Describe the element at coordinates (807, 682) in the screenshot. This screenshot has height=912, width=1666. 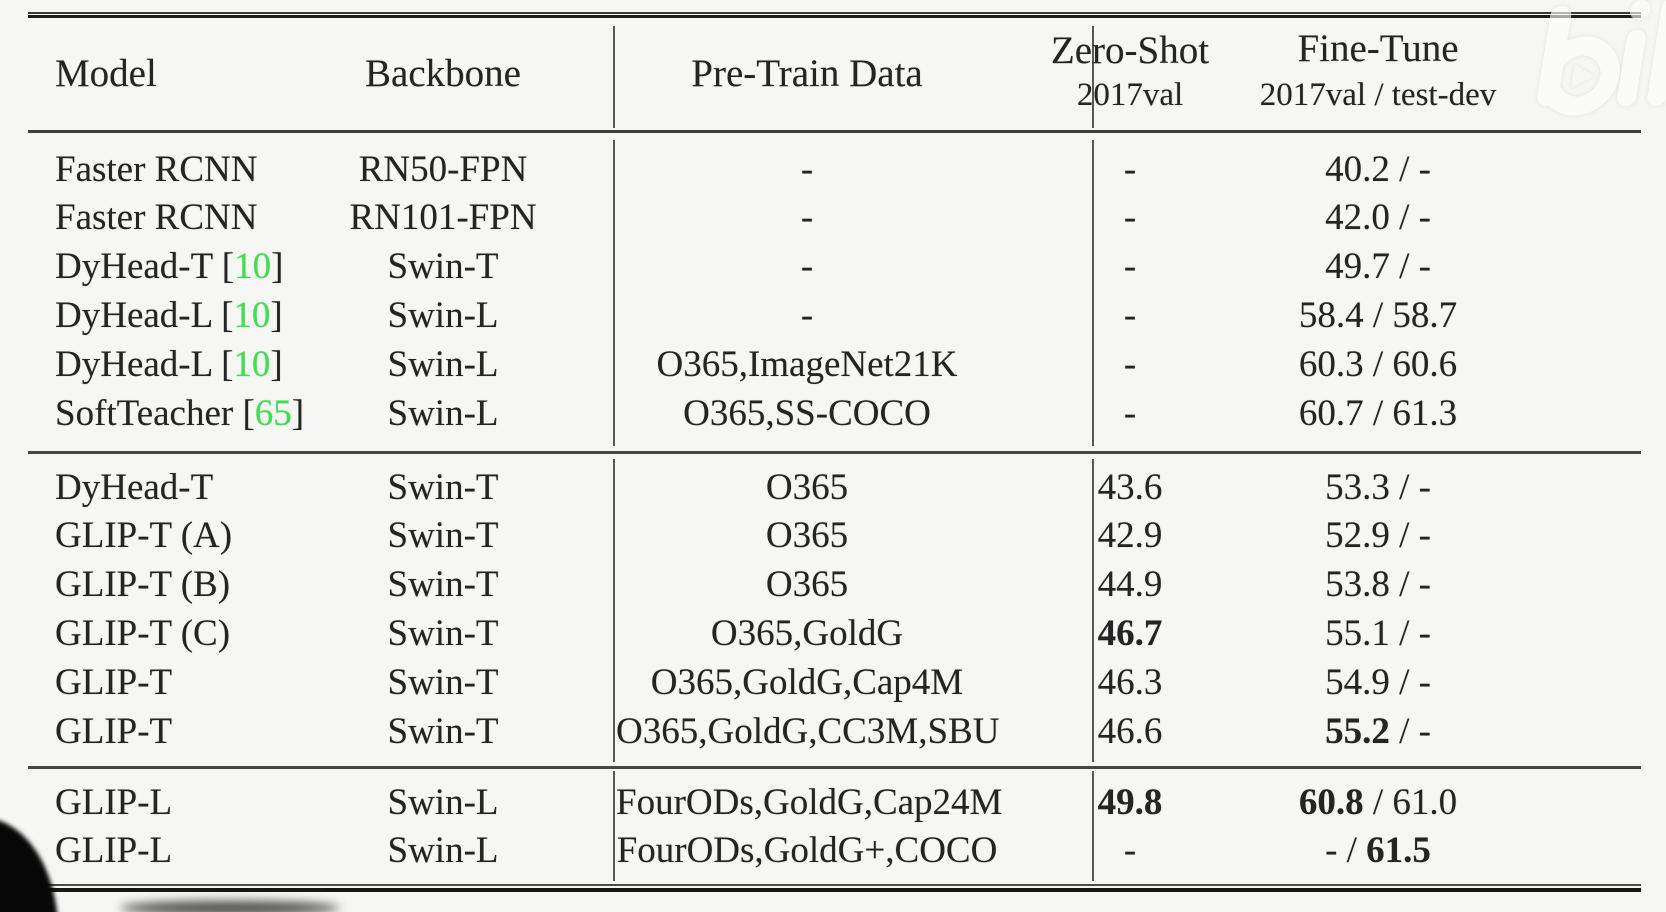
I see `cell-pretrain: O365,GoldG,Cap4M` at that location.